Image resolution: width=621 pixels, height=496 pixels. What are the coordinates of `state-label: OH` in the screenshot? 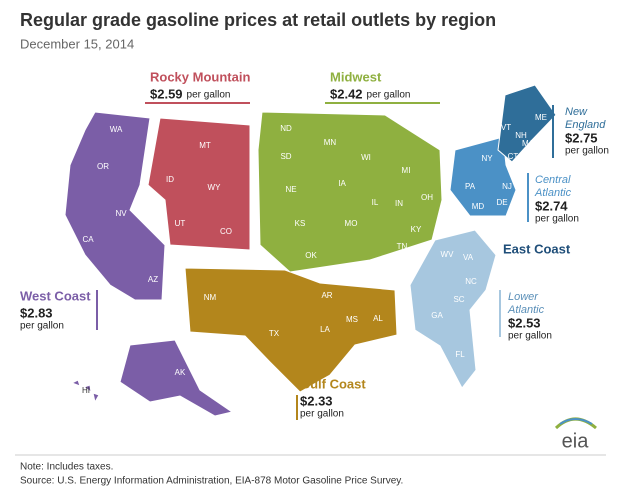 It's located at (427, 197).